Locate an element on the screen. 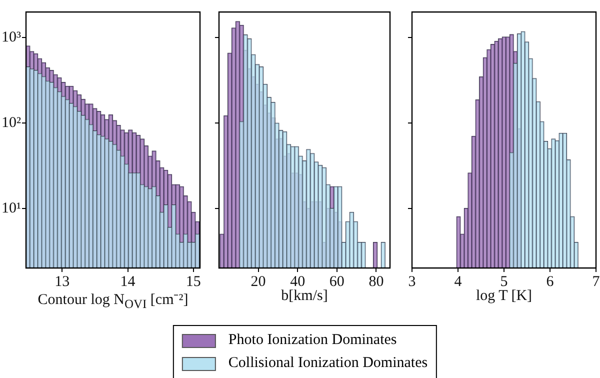  x-tick-label: 80 is located at coordinates (376, 282).